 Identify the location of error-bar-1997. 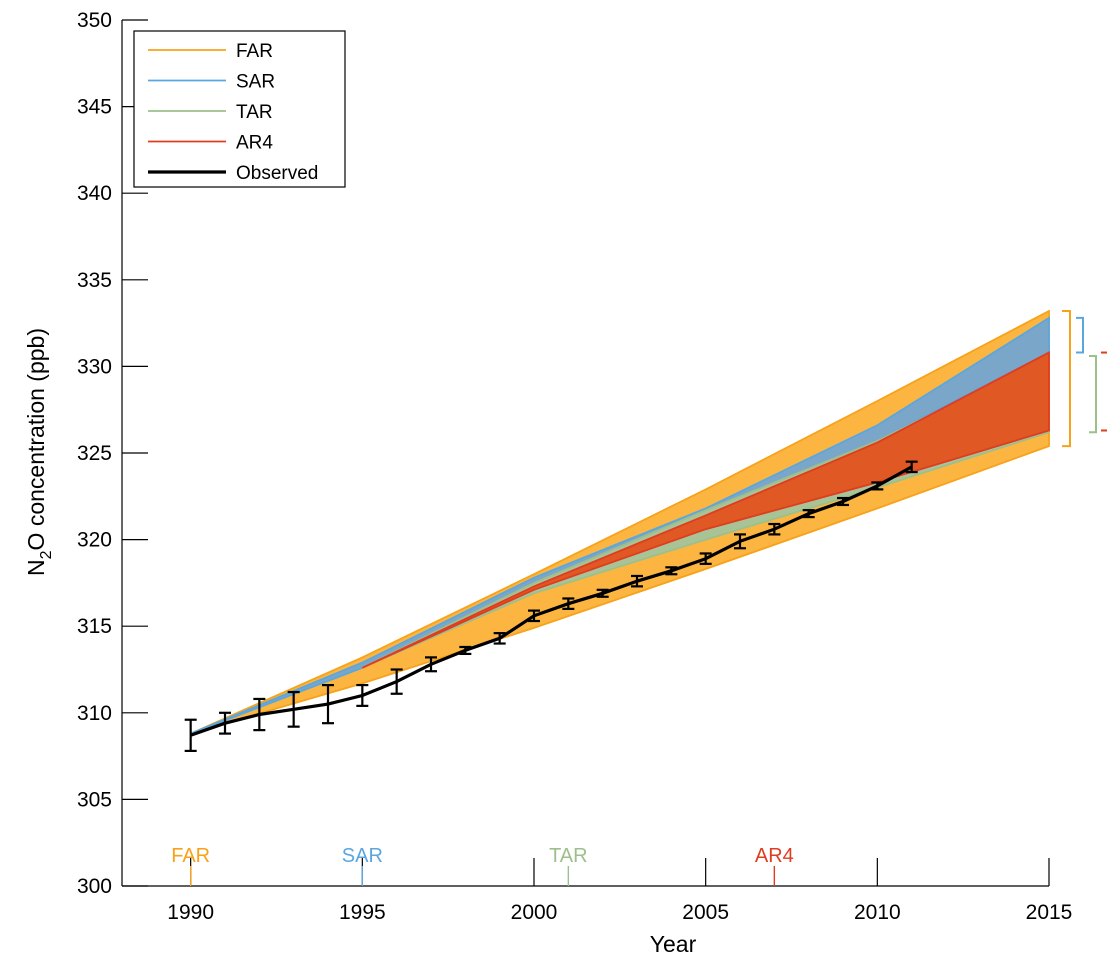
(431, 664).